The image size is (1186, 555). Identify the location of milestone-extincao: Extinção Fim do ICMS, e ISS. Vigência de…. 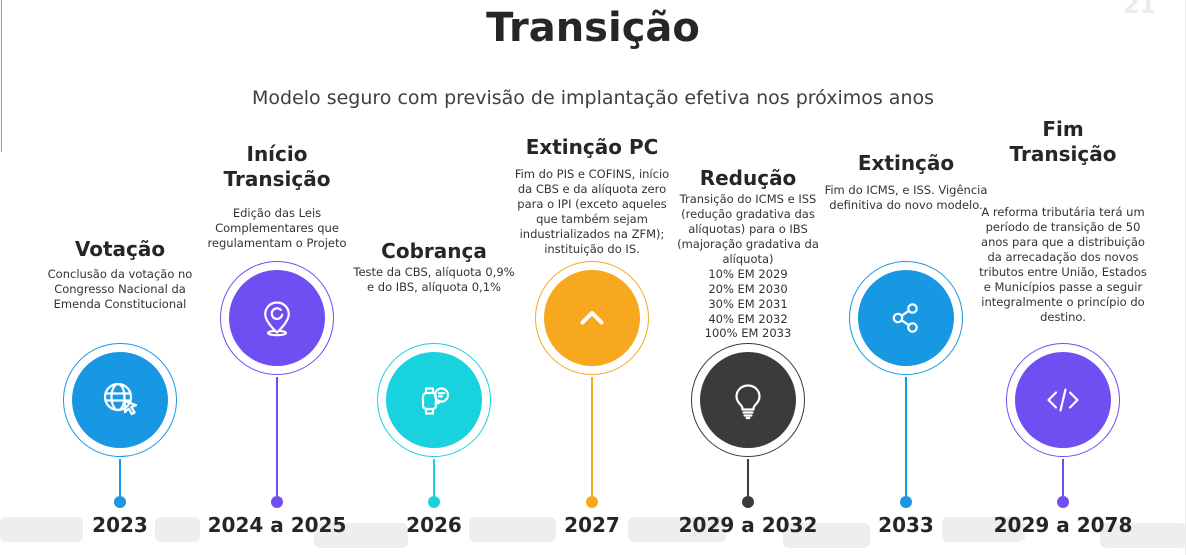
(906, 277).